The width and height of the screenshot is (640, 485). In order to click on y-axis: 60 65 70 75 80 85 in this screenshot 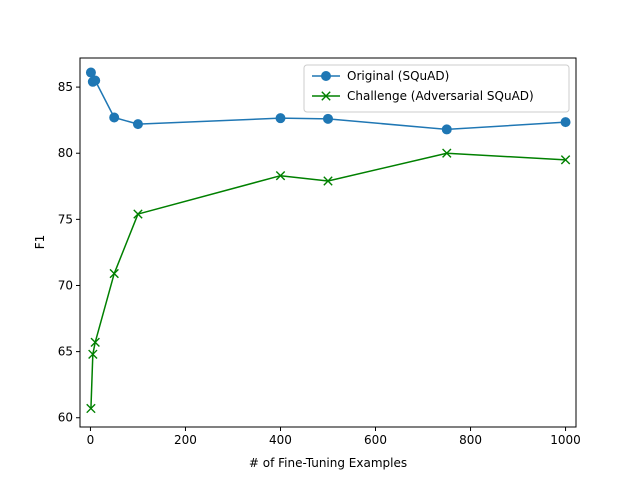, I will do `click(69, 252)`.